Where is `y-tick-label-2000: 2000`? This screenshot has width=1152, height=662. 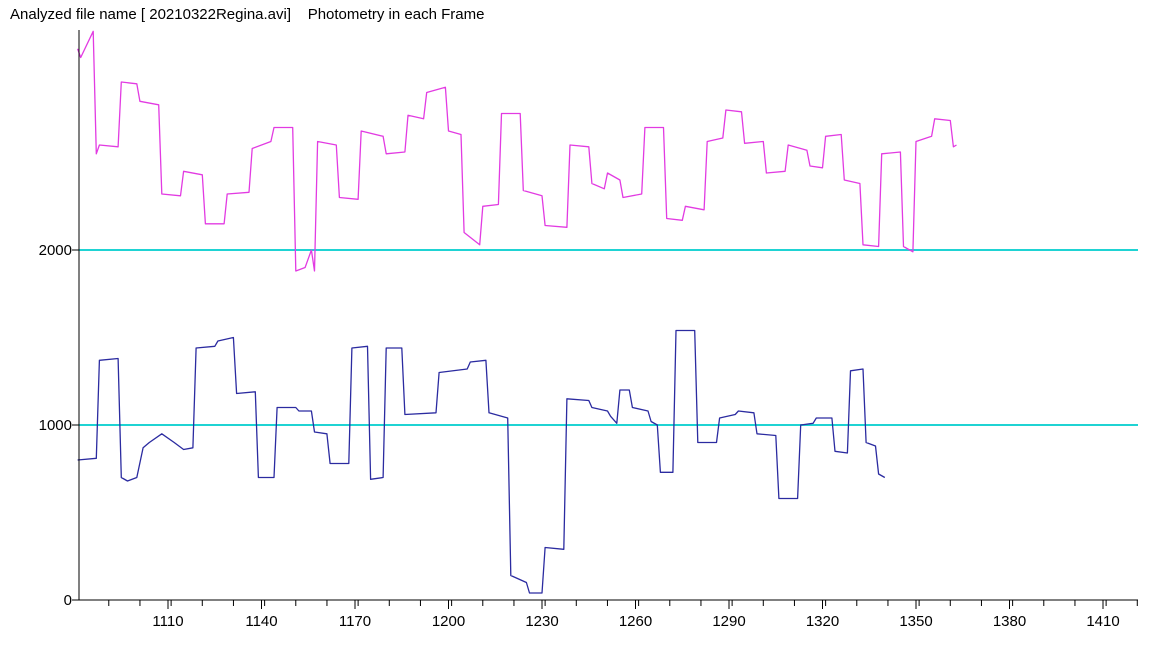 y-tick-label-2000: 2000 is located at coordinates (55, 250).